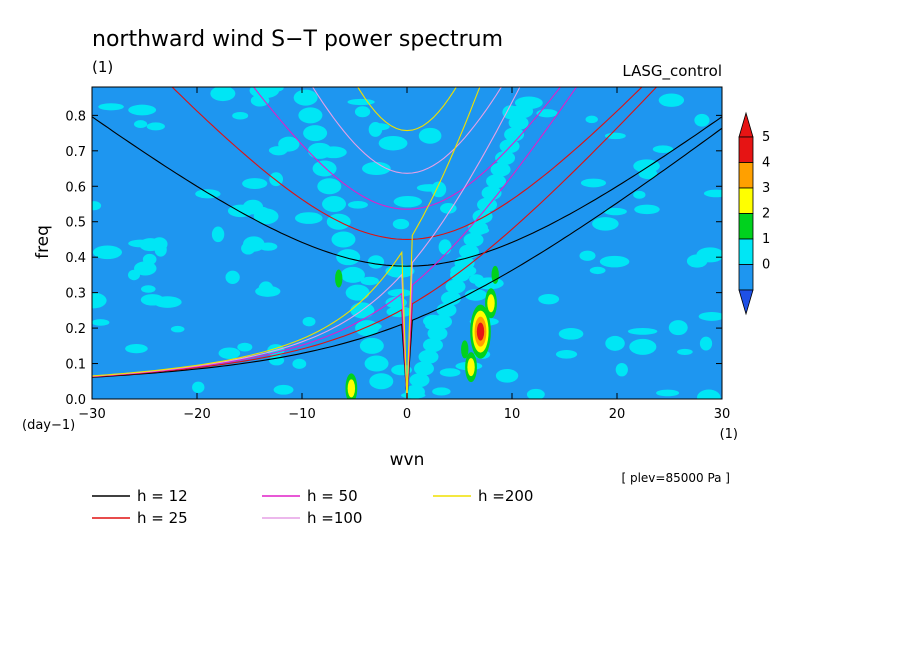 This screenshot has height=654, width=904. What do you see at coordinates (43, 242) in the screenshot?
I see `y-axis-label: freq` at bounding box center [43, 242].